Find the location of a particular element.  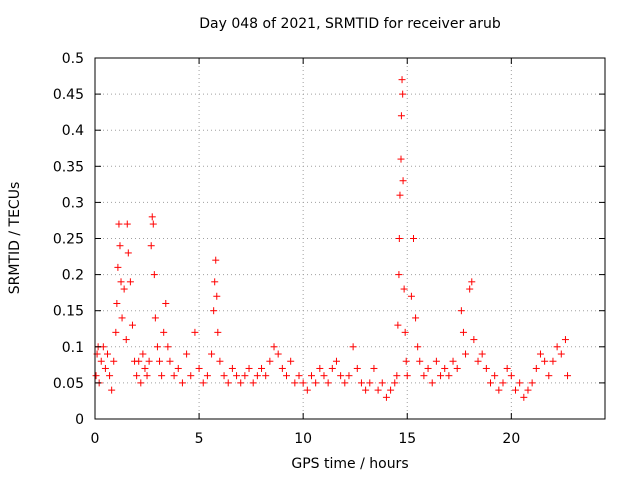

y-tick-label: 0.2 is located at coordinates (73, 276).